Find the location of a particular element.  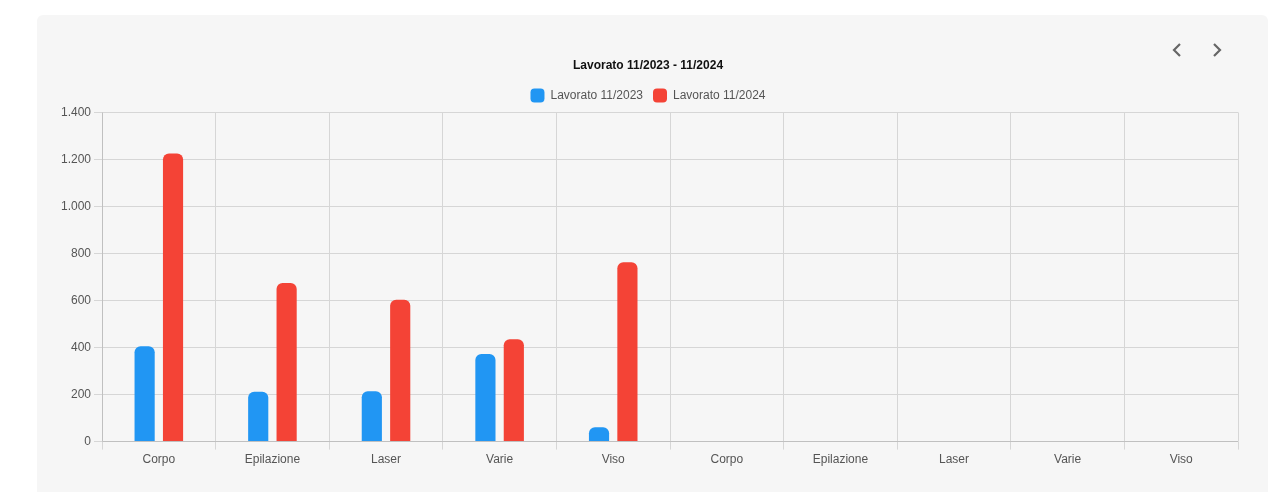

y-tick-label: 200 is located at coordinates (81, 393).